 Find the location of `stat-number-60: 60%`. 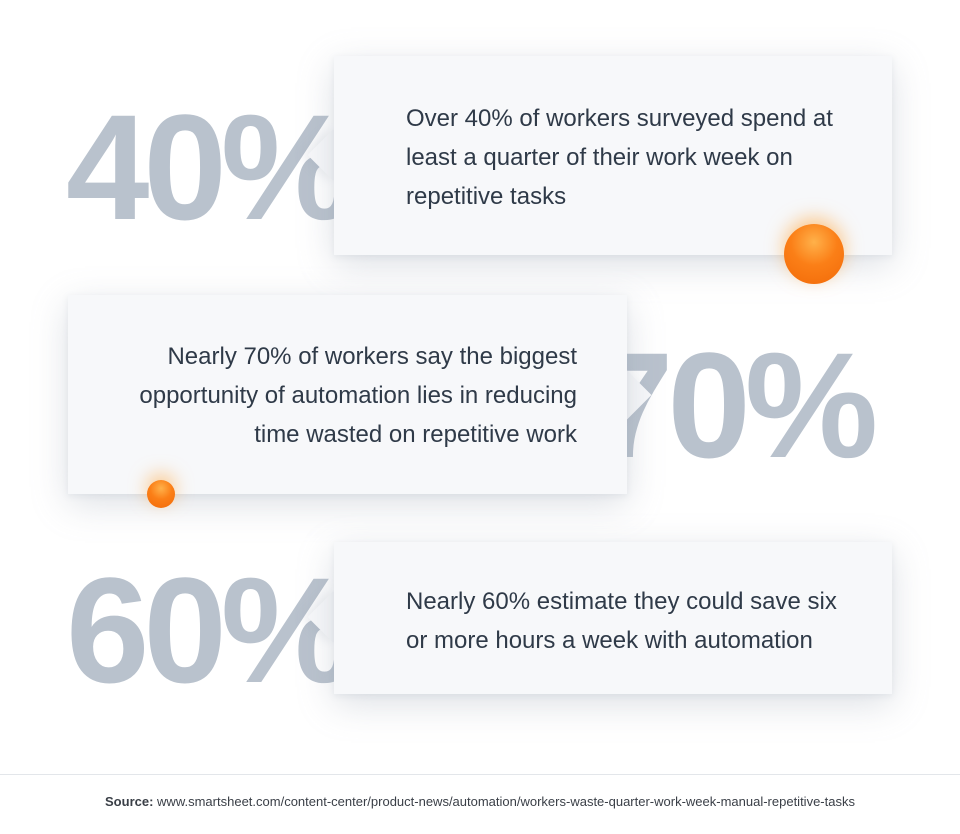

stat-number-60: 60% is located at coordinates (210, 630).